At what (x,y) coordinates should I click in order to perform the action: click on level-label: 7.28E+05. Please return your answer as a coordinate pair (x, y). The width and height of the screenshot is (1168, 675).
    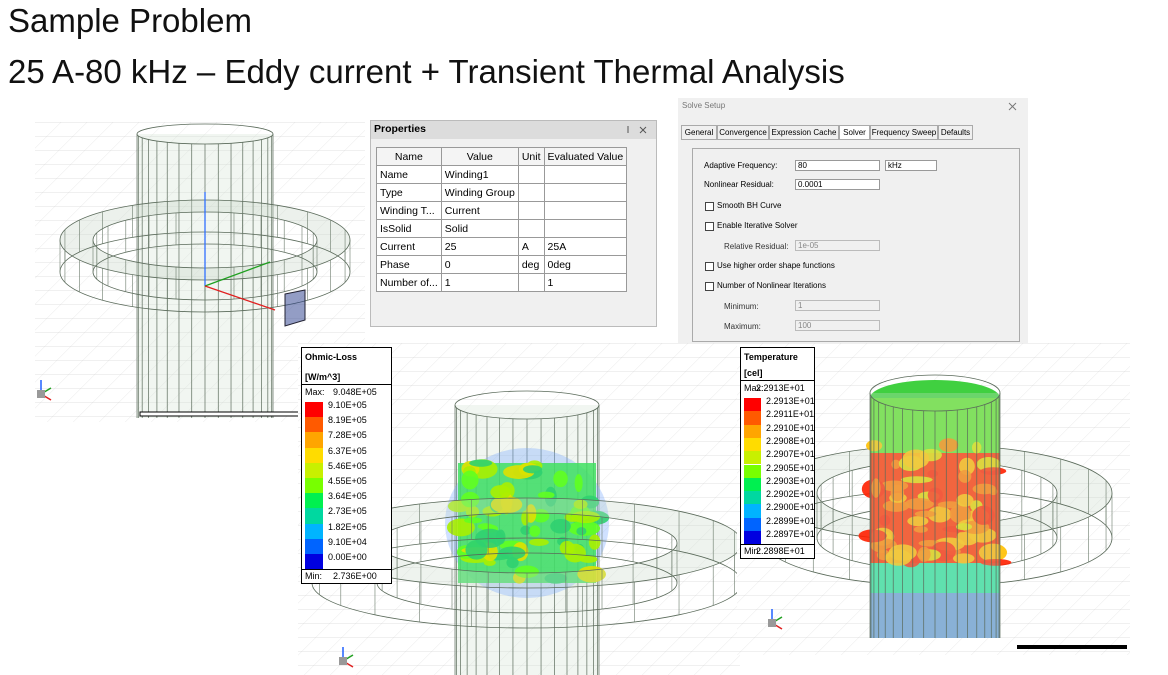
    Looking at the image, I should click on (347, 435).